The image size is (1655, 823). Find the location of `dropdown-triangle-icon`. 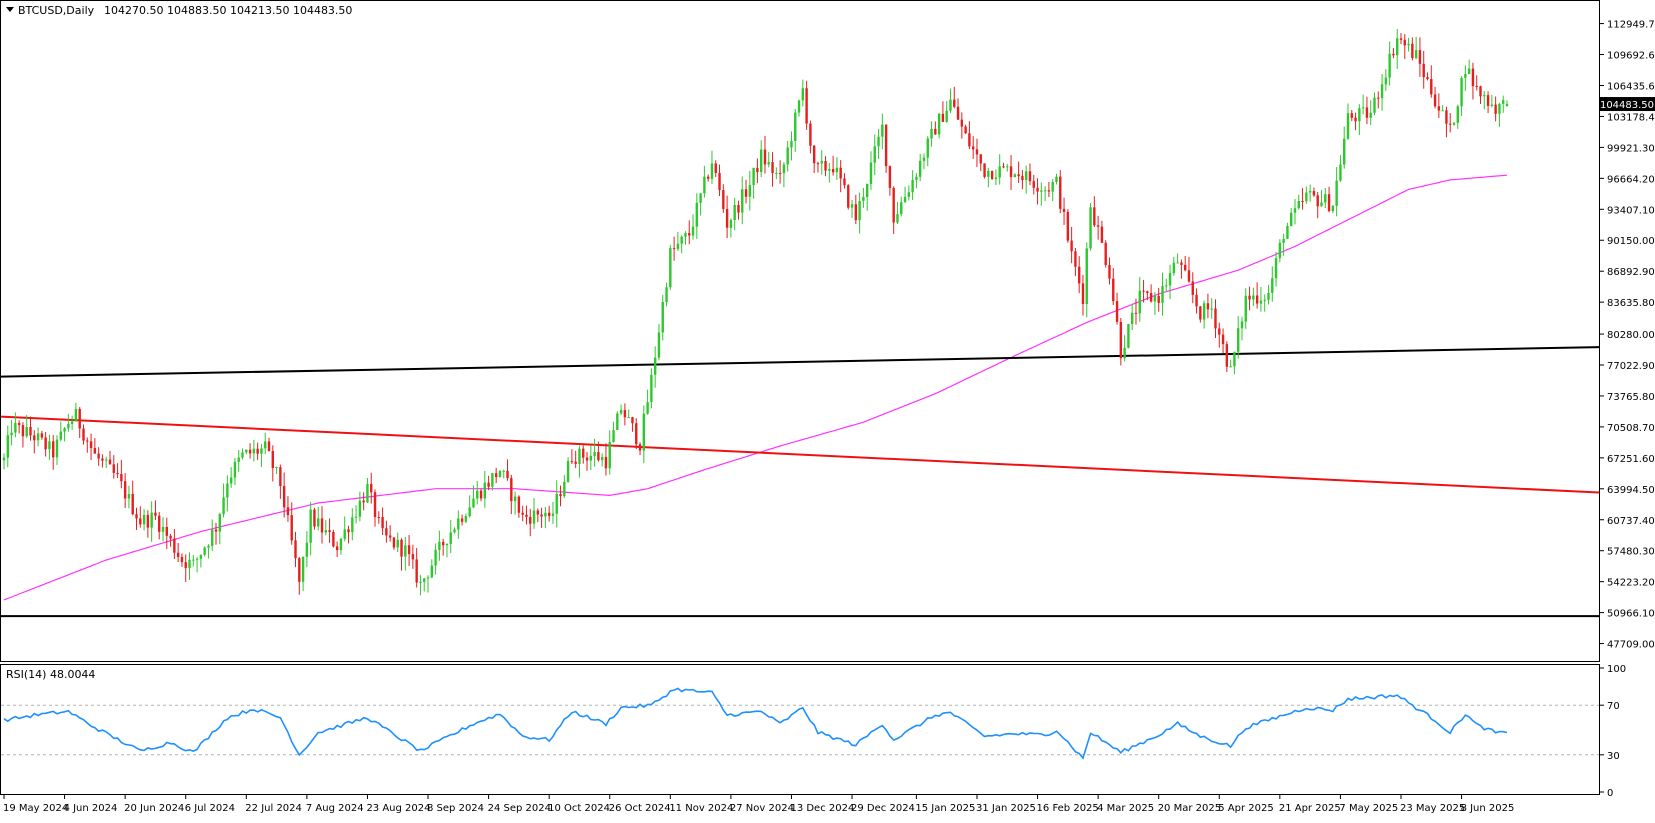

dropdown-triangle-icon is located at coordinates (10, 9).